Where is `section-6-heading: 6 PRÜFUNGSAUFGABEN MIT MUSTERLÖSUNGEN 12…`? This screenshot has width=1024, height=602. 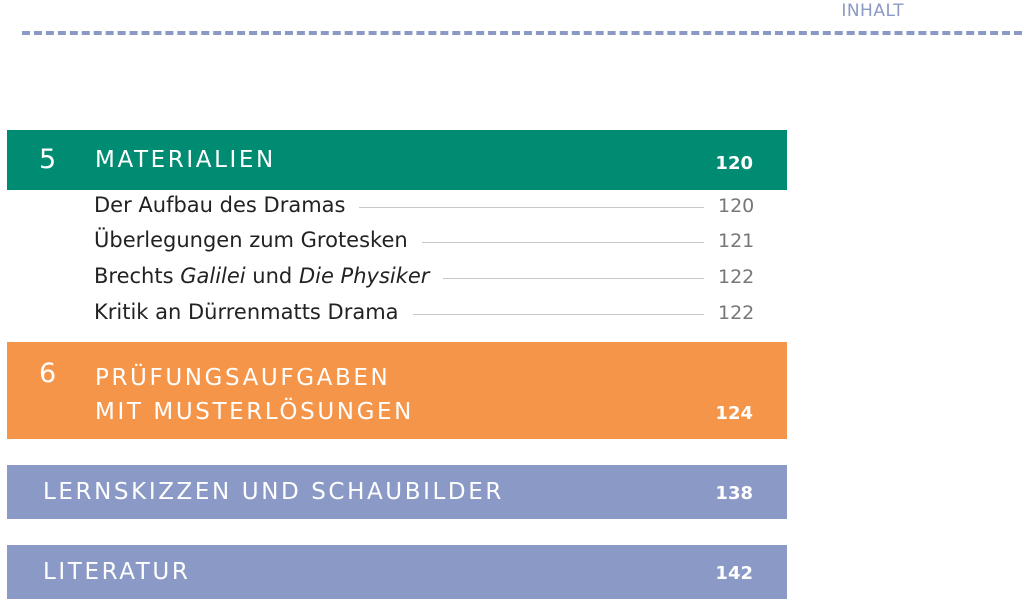
section-6-heading: 6 PRÜFUNGSAUFGABEN MIT MUSTERLÖSUNGEN 12… is located at coordinates (397, 390).